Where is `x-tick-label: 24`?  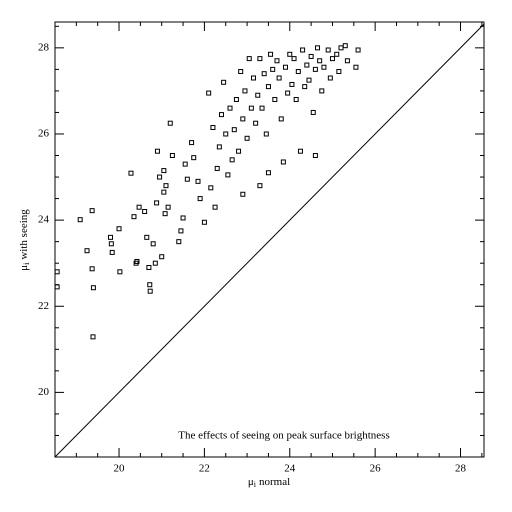 x-tick-label: 24 is located at coordinates (290, 469).